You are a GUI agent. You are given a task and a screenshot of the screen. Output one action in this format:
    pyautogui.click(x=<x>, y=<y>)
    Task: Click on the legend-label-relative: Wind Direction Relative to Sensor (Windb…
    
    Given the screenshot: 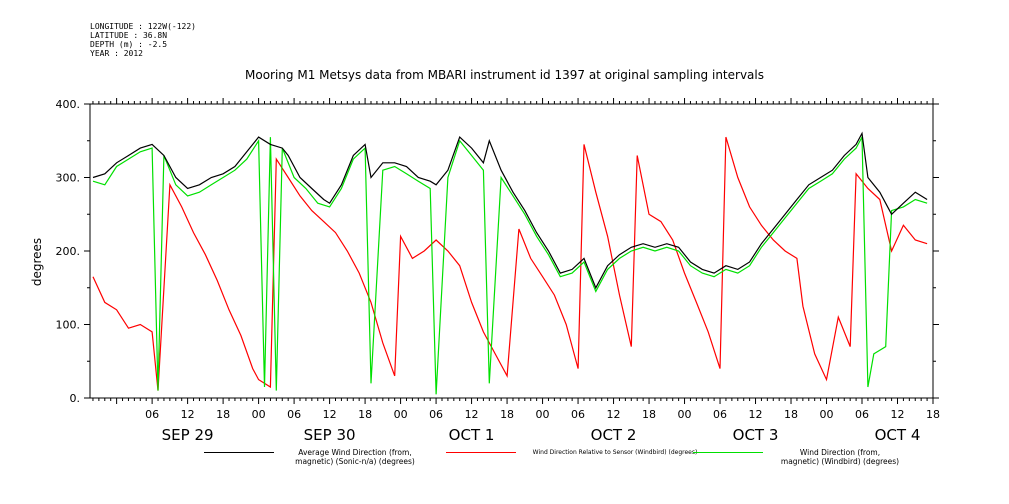 What is the action you would take?
    pyautogui.click(x=615, y=452)
    